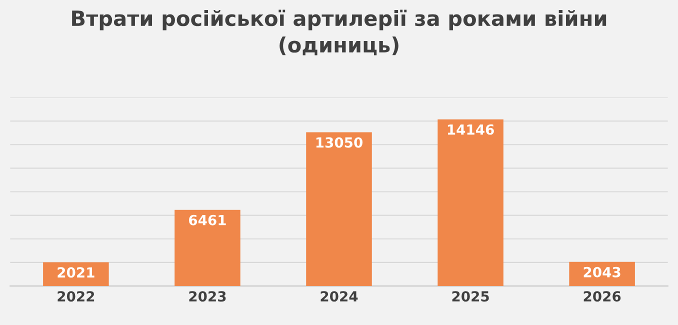 The width and height of the screenshot is (678, 325). Describe the element at coordinates (470, 296) in the screenshot. I see `x-tick-label: 2025` at that location.